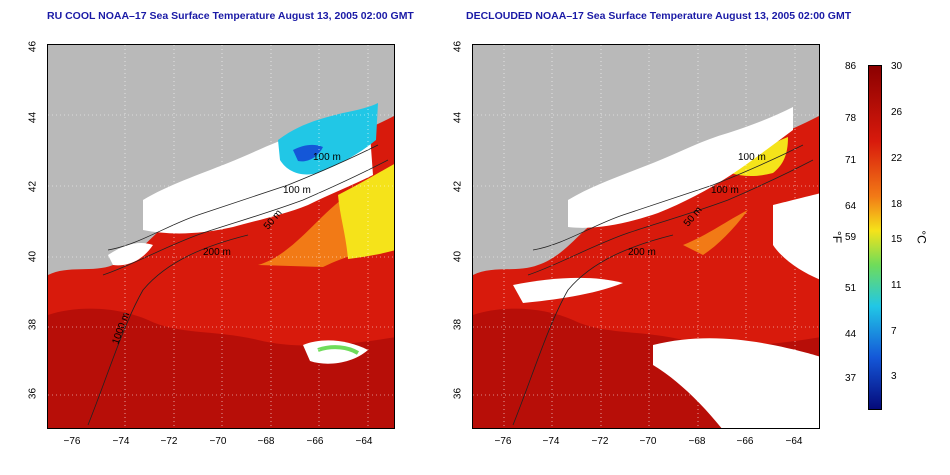 The image size is (950, 475). What do you see at coordinates (736, 383) in the screenshot?
I see `cloud-south` at bounding box center [736, 383].